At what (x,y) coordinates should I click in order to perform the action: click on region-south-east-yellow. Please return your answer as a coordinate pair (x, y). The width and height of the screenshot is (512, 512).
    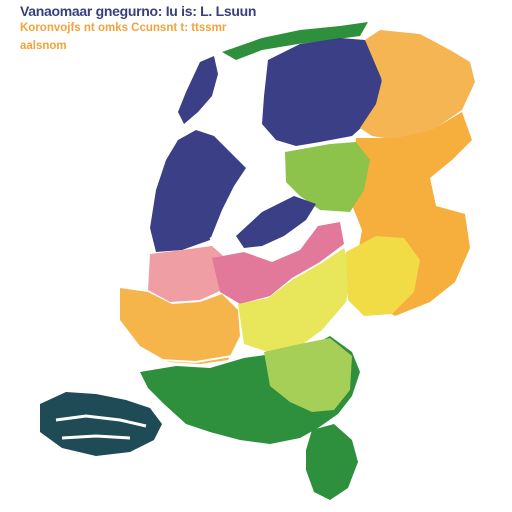
    Looking at the image, I should click on (383, 276).